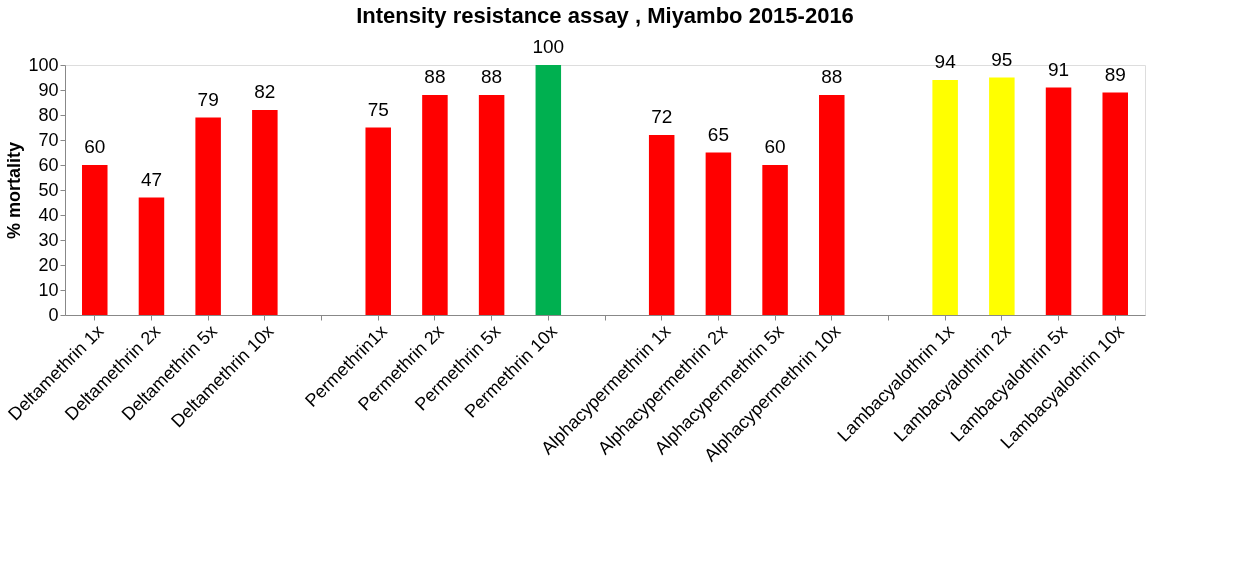 Image resolution: width=1249 pixels, height=585 pixels. Describe the element at coordinates (548, 46) in the screenshot. I see `data-label: 100` at that location.